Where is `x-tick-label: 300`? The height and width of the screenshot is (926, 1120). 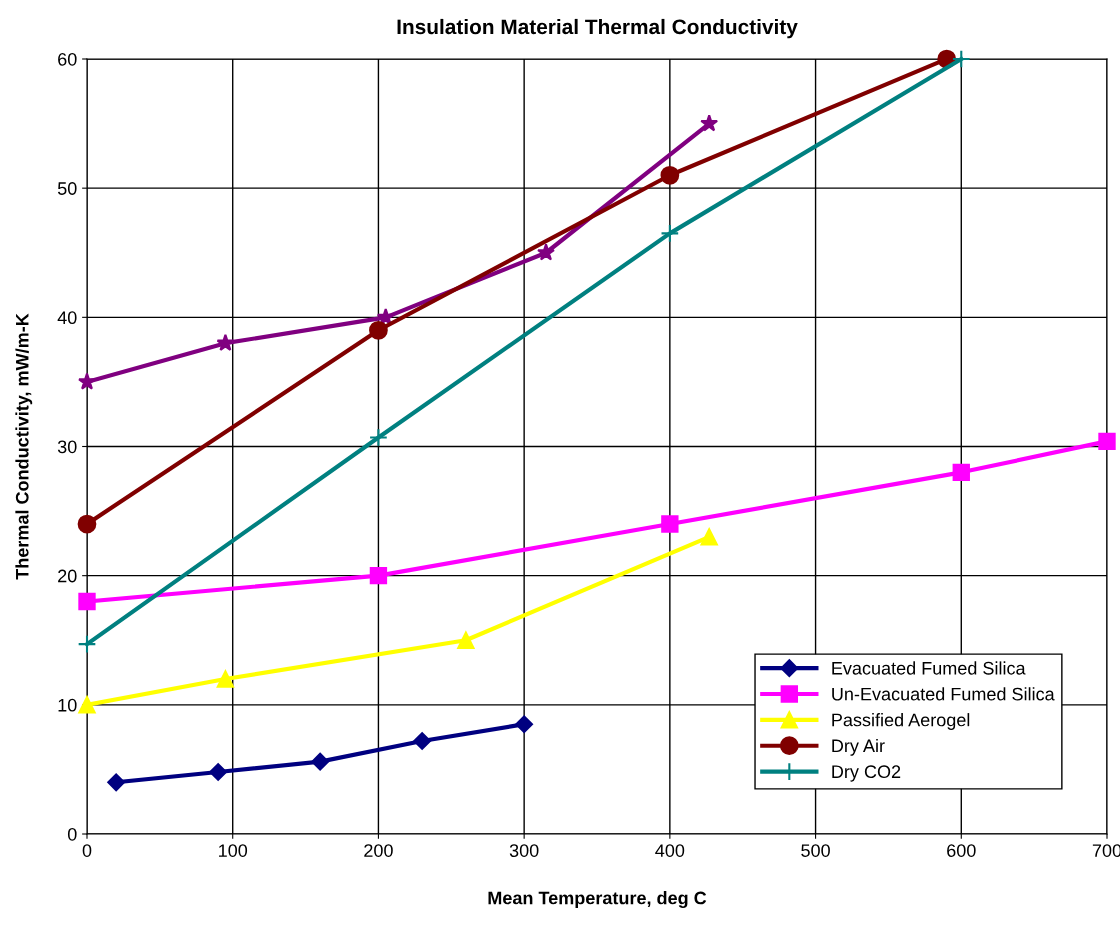
x-tick-label: 300 is located at coordinates (524, 850).